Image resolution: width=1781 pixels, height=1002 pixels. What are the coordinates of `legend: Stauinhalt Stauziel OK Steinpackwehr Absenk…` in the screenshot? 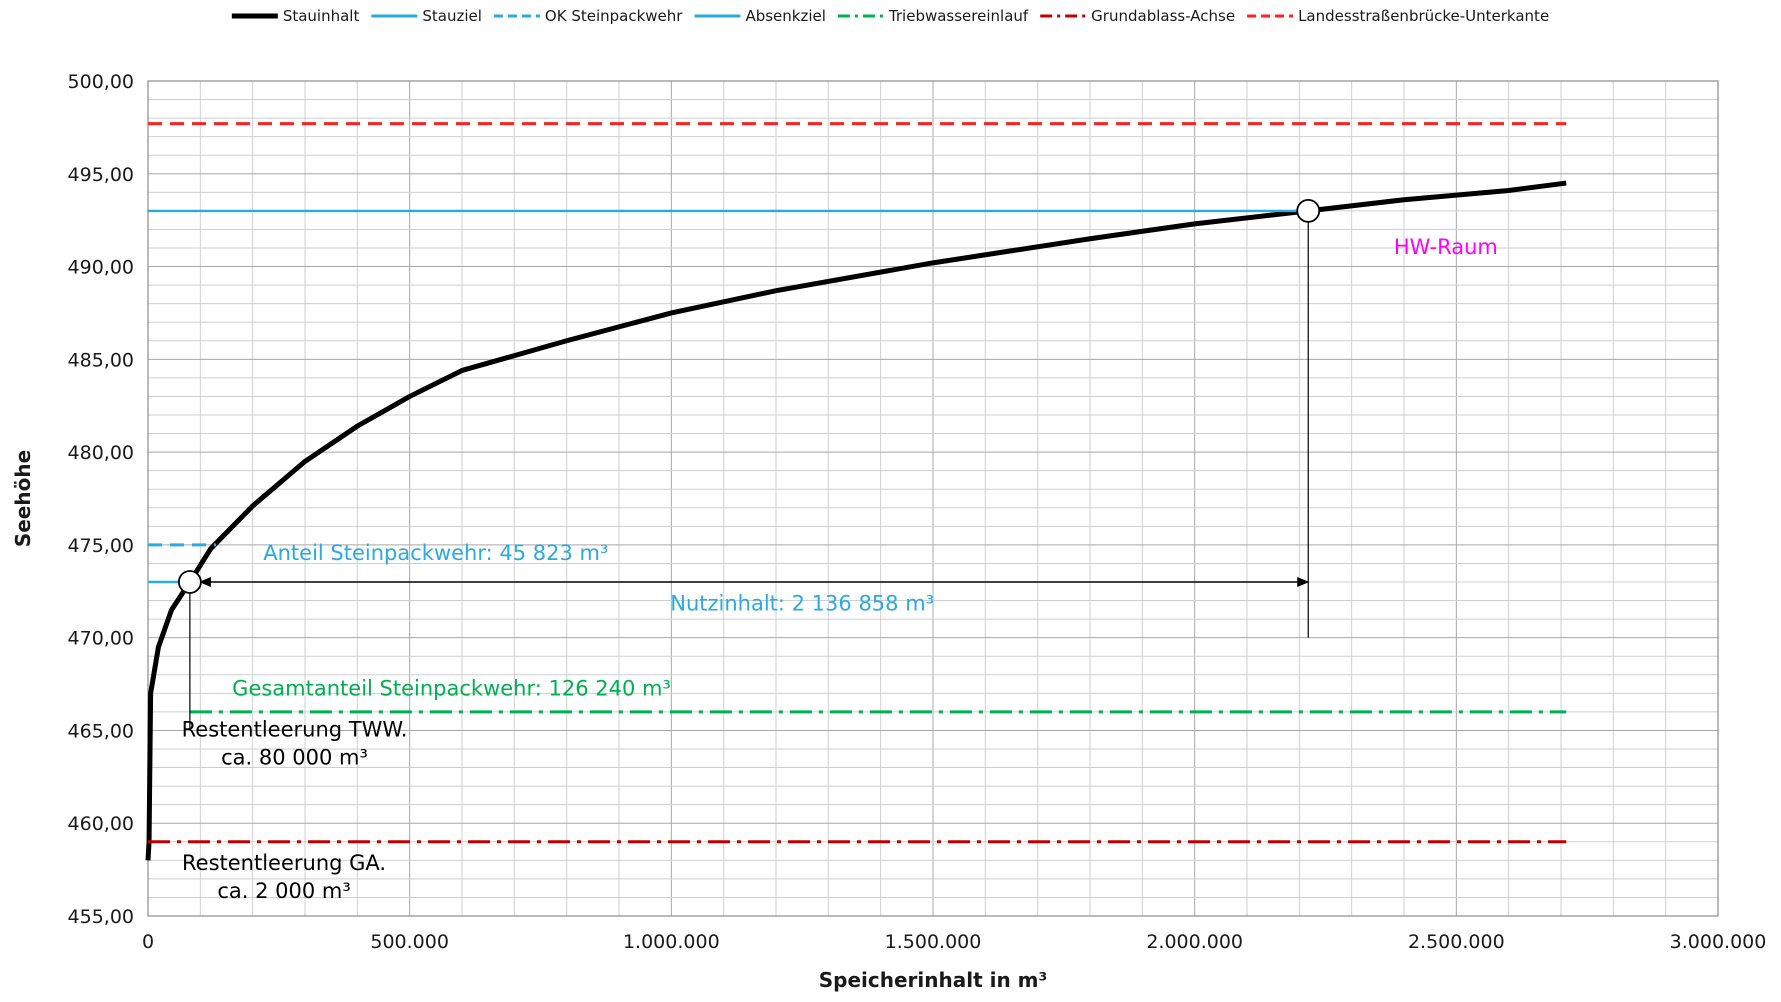 It's located at (890, 16).